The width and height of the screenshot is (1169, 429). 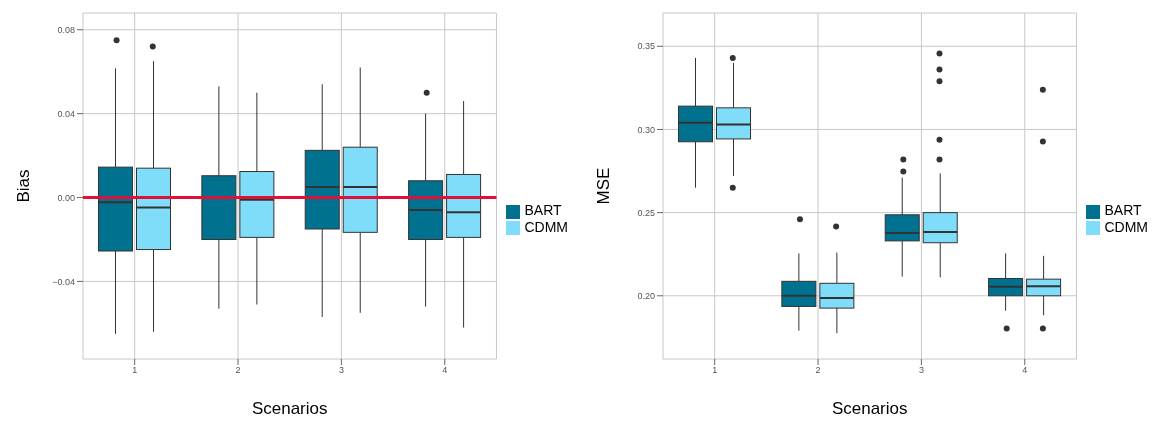 What do you see at coordinates (66, 113) in the screenshot?
I see `y-tick-label: 0.04` at bounding box center [66, 113].